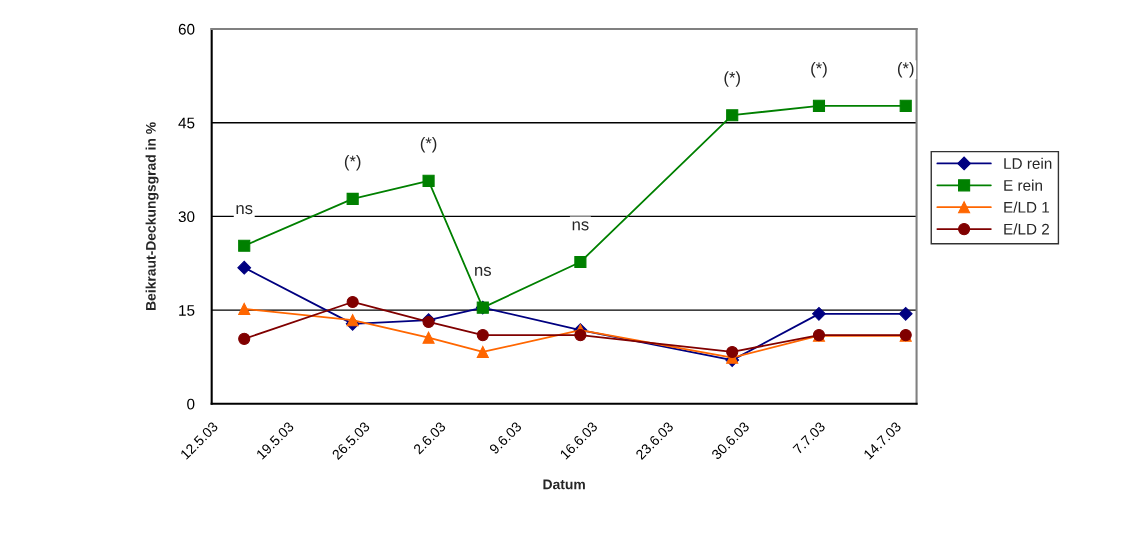 Image resolution: width=1126 pixels, height=537 pixels. Describe the element at coordinates (152, 216) in the screenshot. I see `y-axis-title: Beikraut-Deckungsgrad in %` at that location.